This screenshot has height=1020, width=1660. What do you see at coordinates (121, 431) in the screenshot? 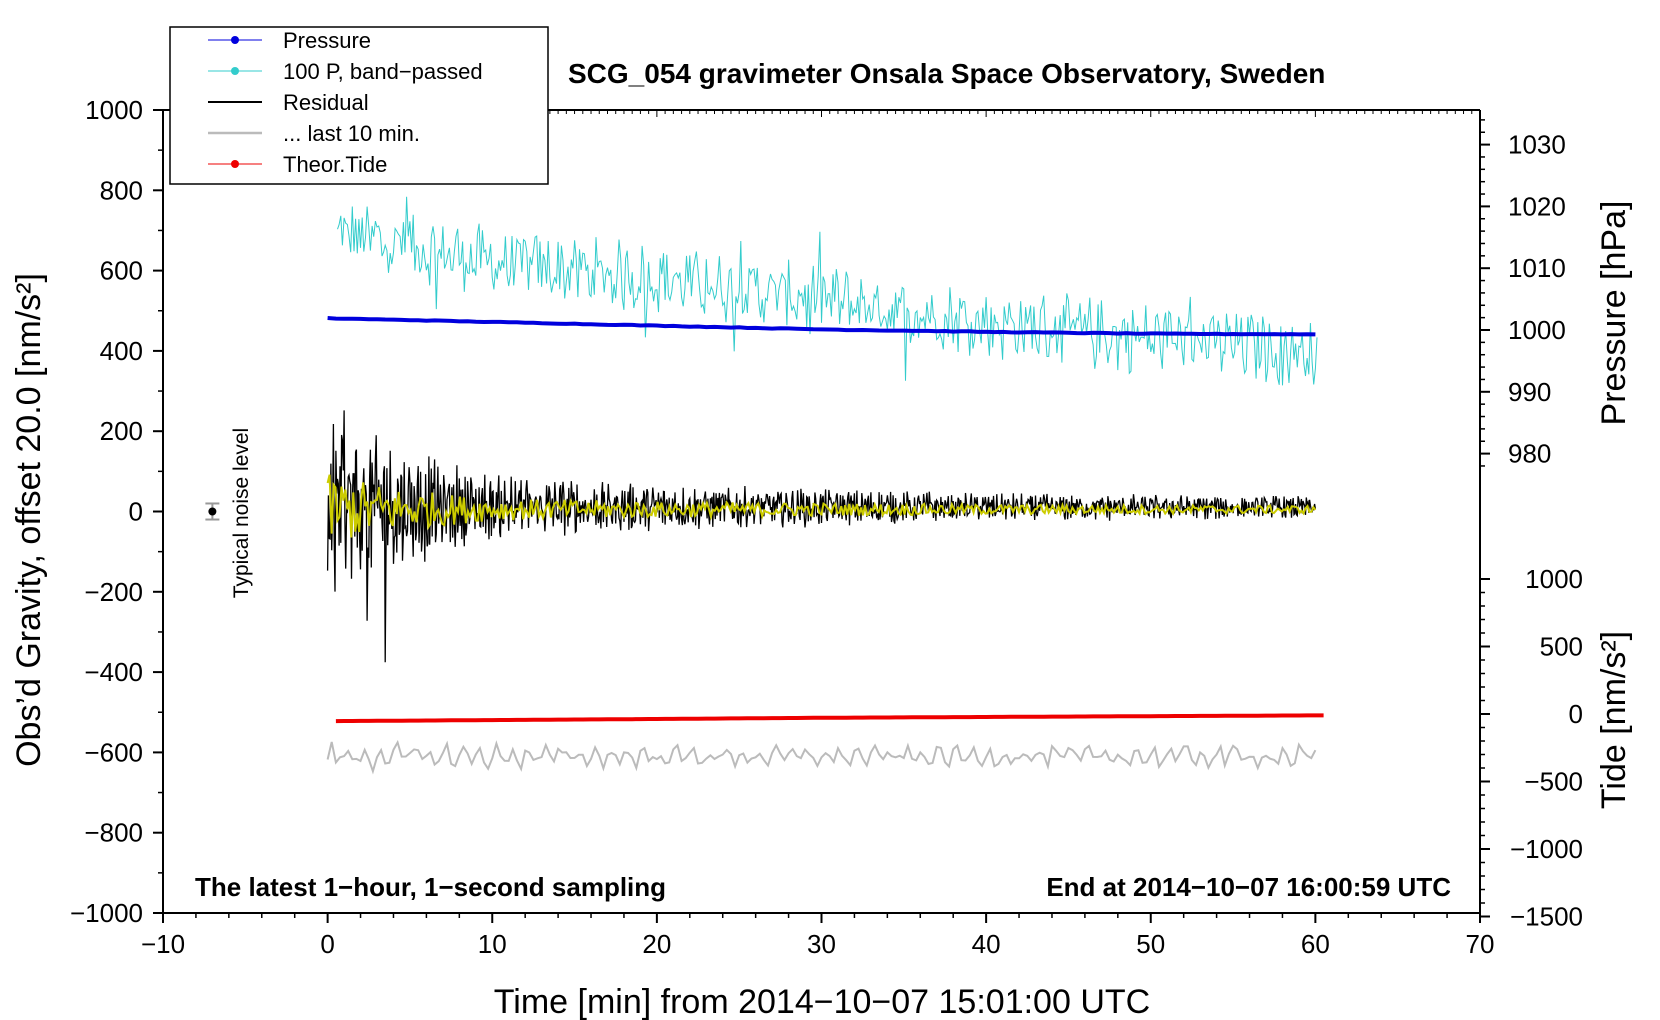
I see `left-tick-label: 200` at bounding box center [121, 431].